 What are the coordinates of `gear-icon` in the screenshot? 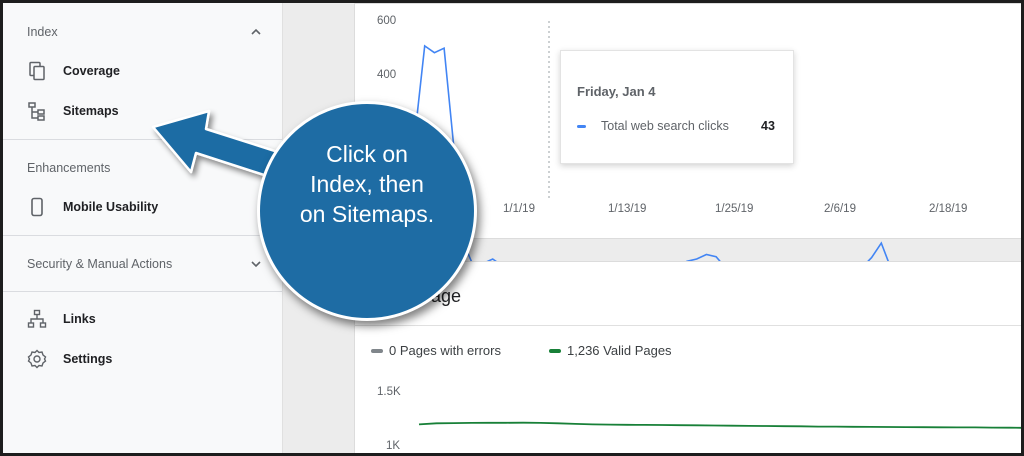 It's located at (37, 359).